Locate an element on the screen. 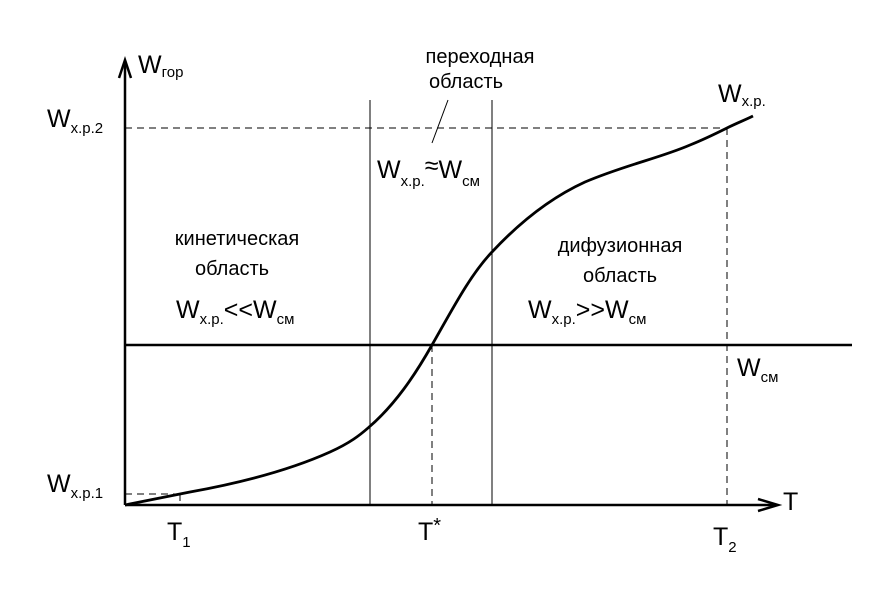  line-label: Wсм is located at coordinates (757, 370).